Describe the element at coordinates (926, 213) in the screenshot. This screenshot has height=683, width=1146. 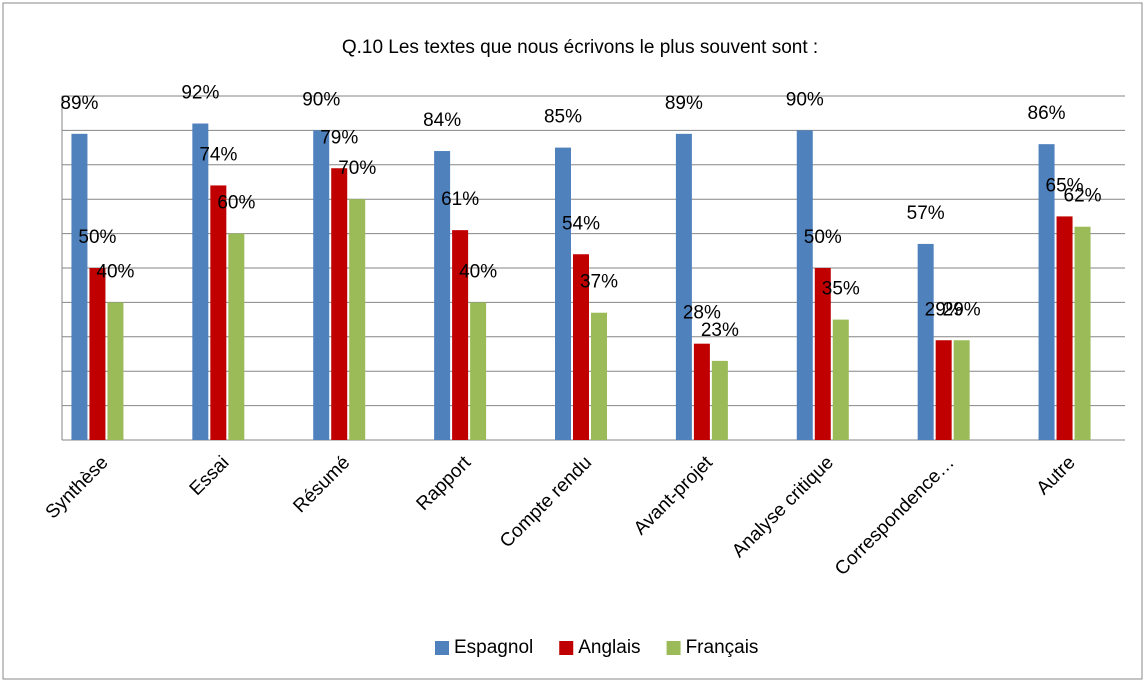
I see `data-label: 57%` at that location.